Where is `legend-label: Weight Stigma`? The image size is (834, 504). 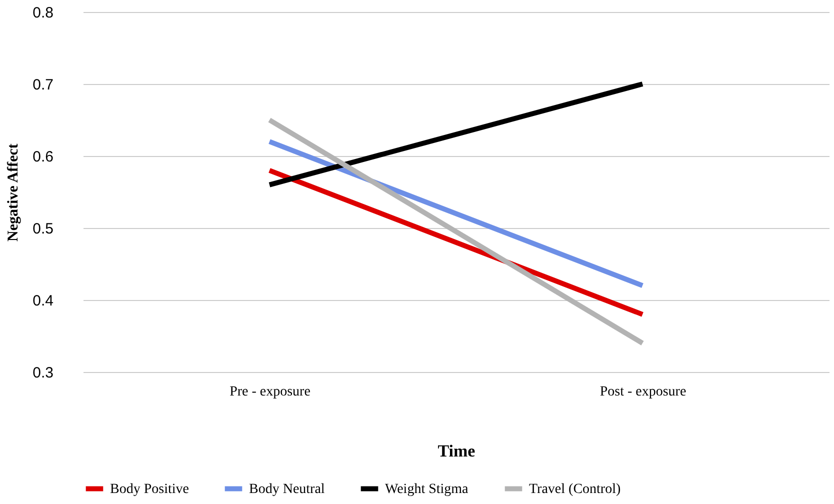 legend-label: Weight Stigma is located at coordinates (427, 489).